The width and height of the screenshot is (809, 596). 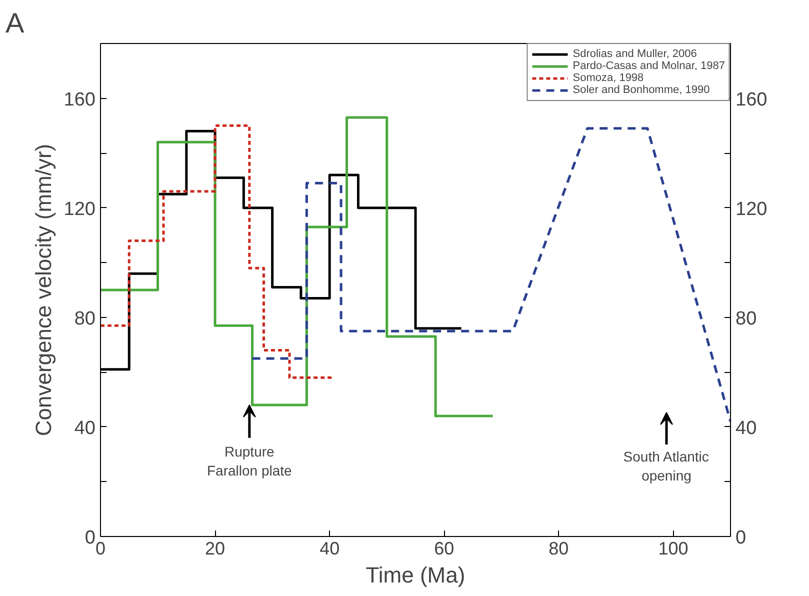 What do you see at coordinates (80, 209) in the screenshot?
I see `y-tick-label: 120` at bounding box center [80, 209].